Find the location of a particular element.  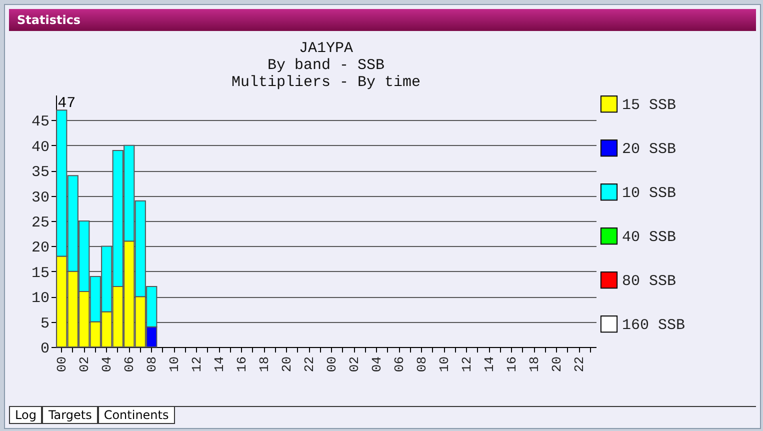

y-tick-label: 0 is located at coordinates (45, 349).